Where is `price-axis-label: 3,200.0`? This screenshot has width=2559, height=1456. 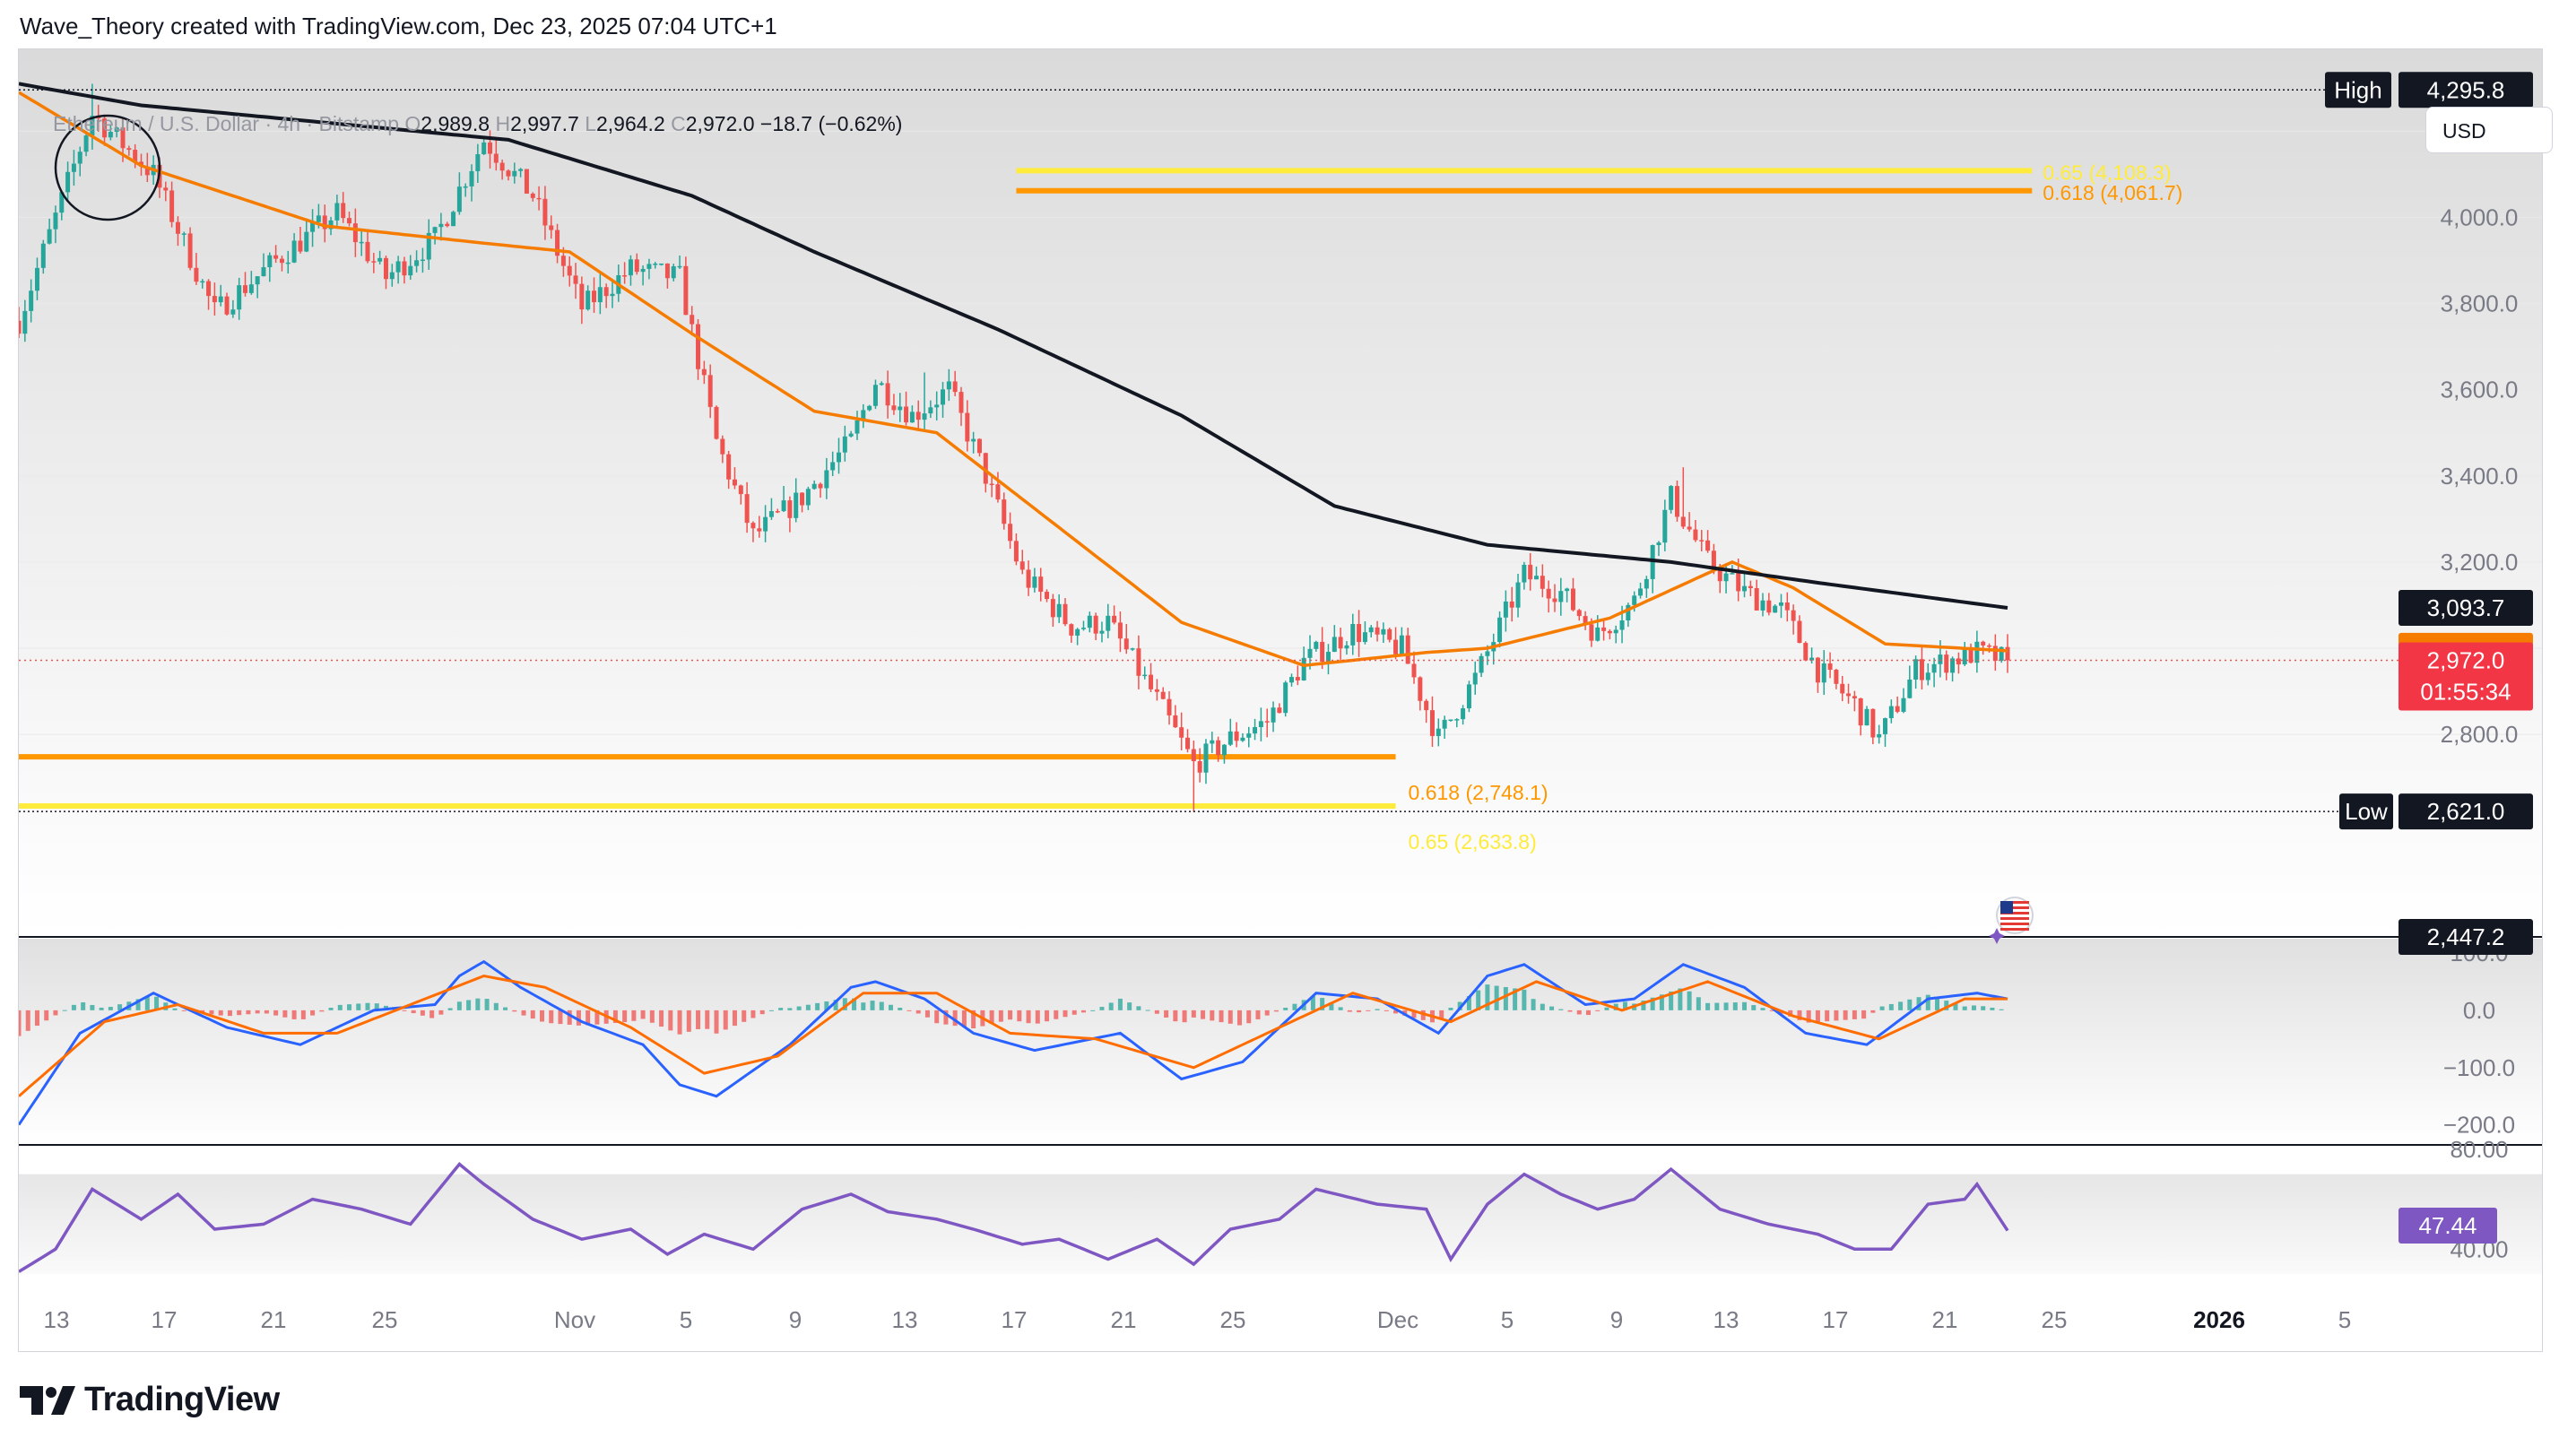
price-axis-label: 3,200.0 is located at coordinates (2480, 562).